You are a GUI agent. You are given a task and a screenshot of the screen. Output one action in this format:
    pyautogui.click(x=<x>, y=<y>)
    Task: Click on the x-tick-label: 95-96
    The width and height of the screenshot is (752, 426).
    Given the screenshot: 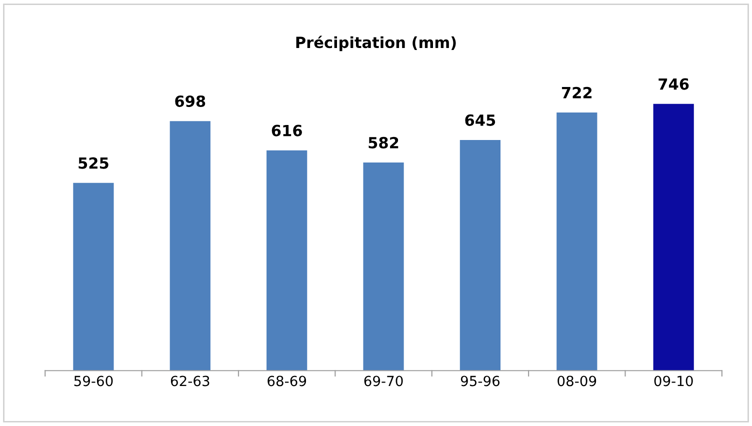 What is the action you would take?
    pyautogui.click(x=480, y=381)
    